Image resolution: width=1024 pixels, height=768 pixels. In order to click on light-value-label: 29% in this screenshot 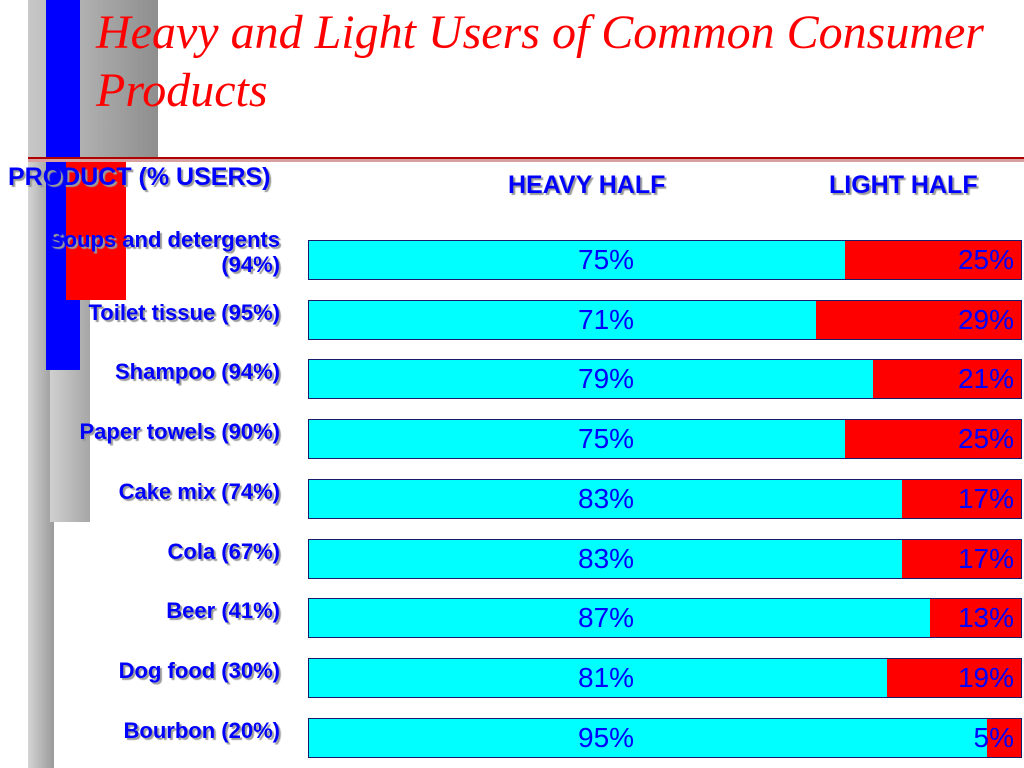, I will do `click(985, 319)`.